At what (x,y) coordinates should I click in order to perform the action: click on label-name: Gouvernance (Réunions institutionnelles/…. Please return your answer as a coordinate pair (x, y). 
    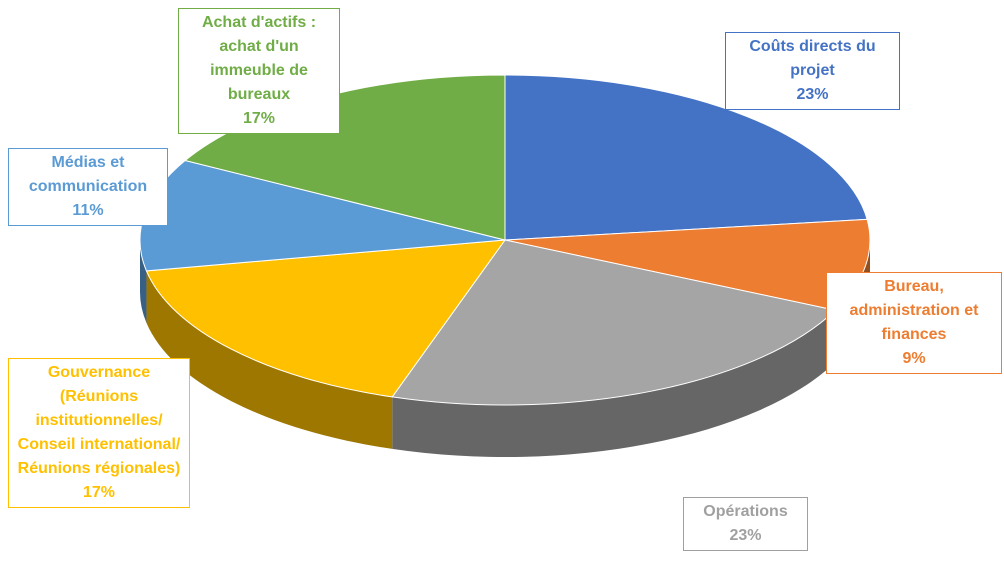
    Looking at the image, I should click on (99, 420).